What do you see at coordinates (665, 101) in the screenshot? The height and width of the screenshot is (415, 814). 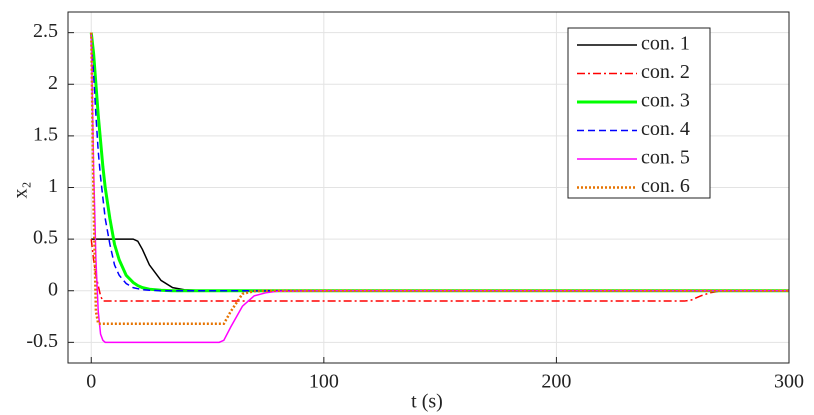 I see `legend-label: con. 3` at bounding box center [665, 101].